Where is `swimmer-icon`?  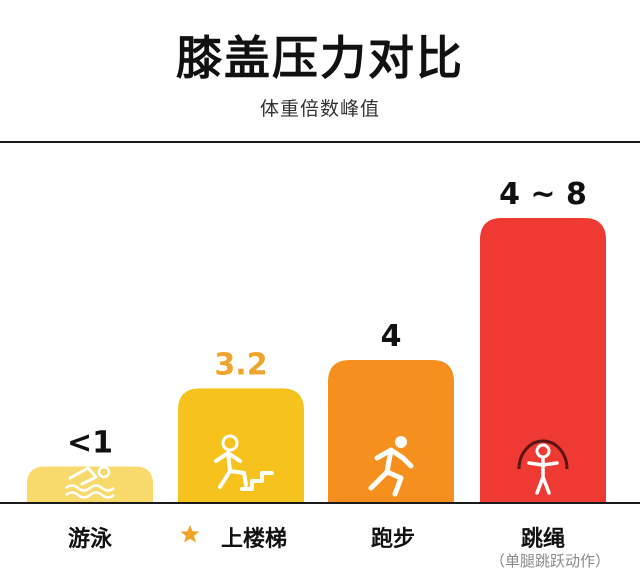 swimmer-icon is located at coordinates (90, 482).